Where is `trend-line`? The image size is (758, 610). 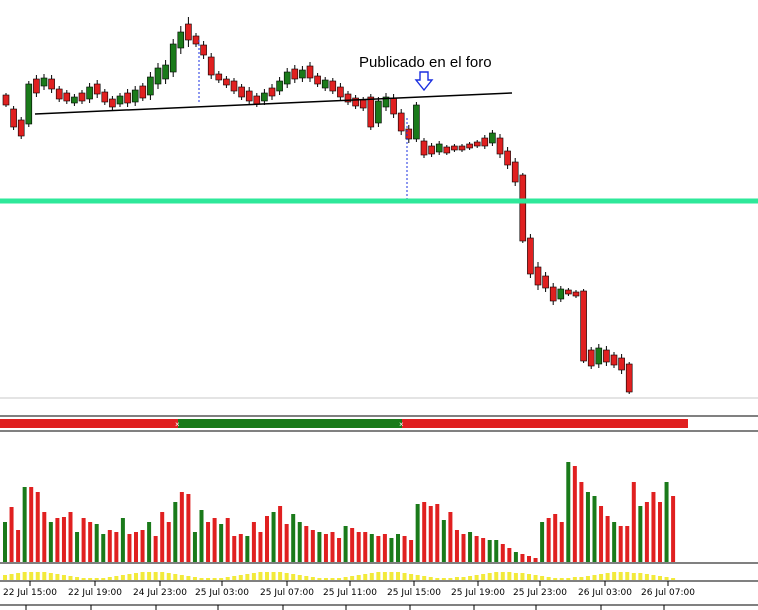
trend-line is located at coordinates (273, 103).